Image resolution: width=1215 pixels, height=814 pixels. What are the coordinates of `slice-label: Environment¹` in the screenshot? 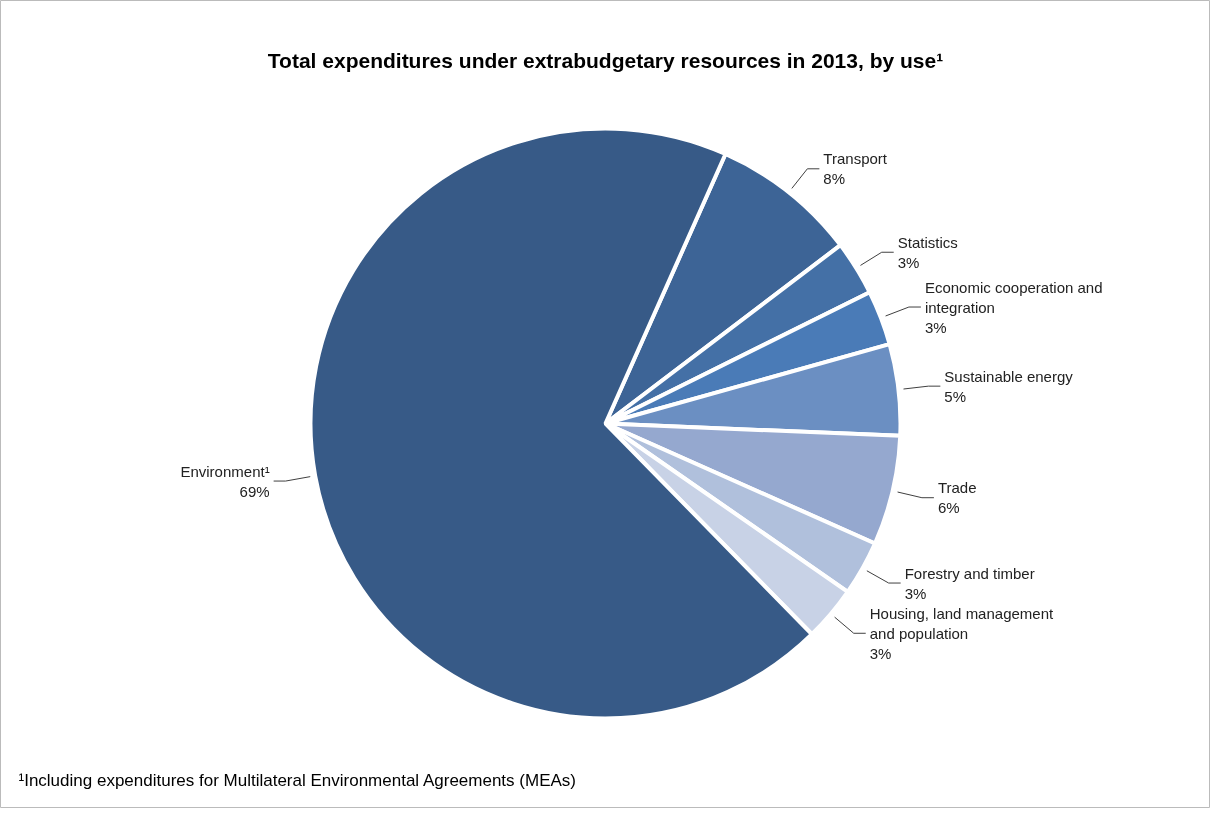 It's located at (225, 471).